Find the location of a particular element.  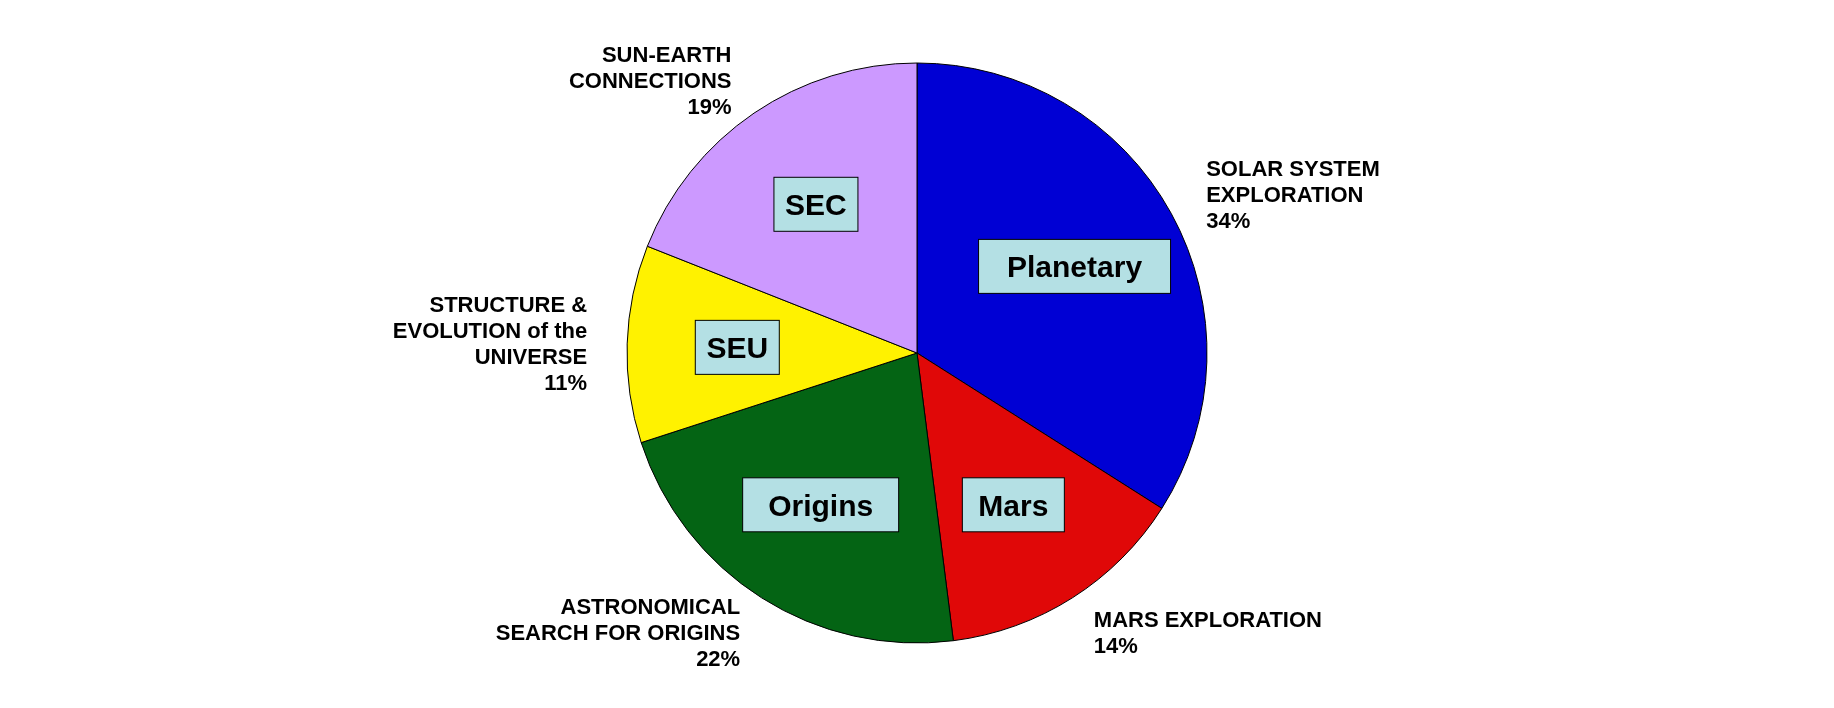

data-label: 19% is located at coordinates (709, 107).